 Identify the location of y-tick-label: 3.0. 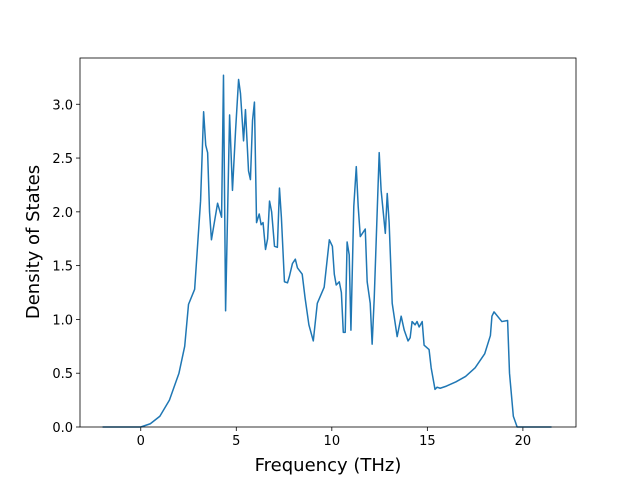
(62, 105).